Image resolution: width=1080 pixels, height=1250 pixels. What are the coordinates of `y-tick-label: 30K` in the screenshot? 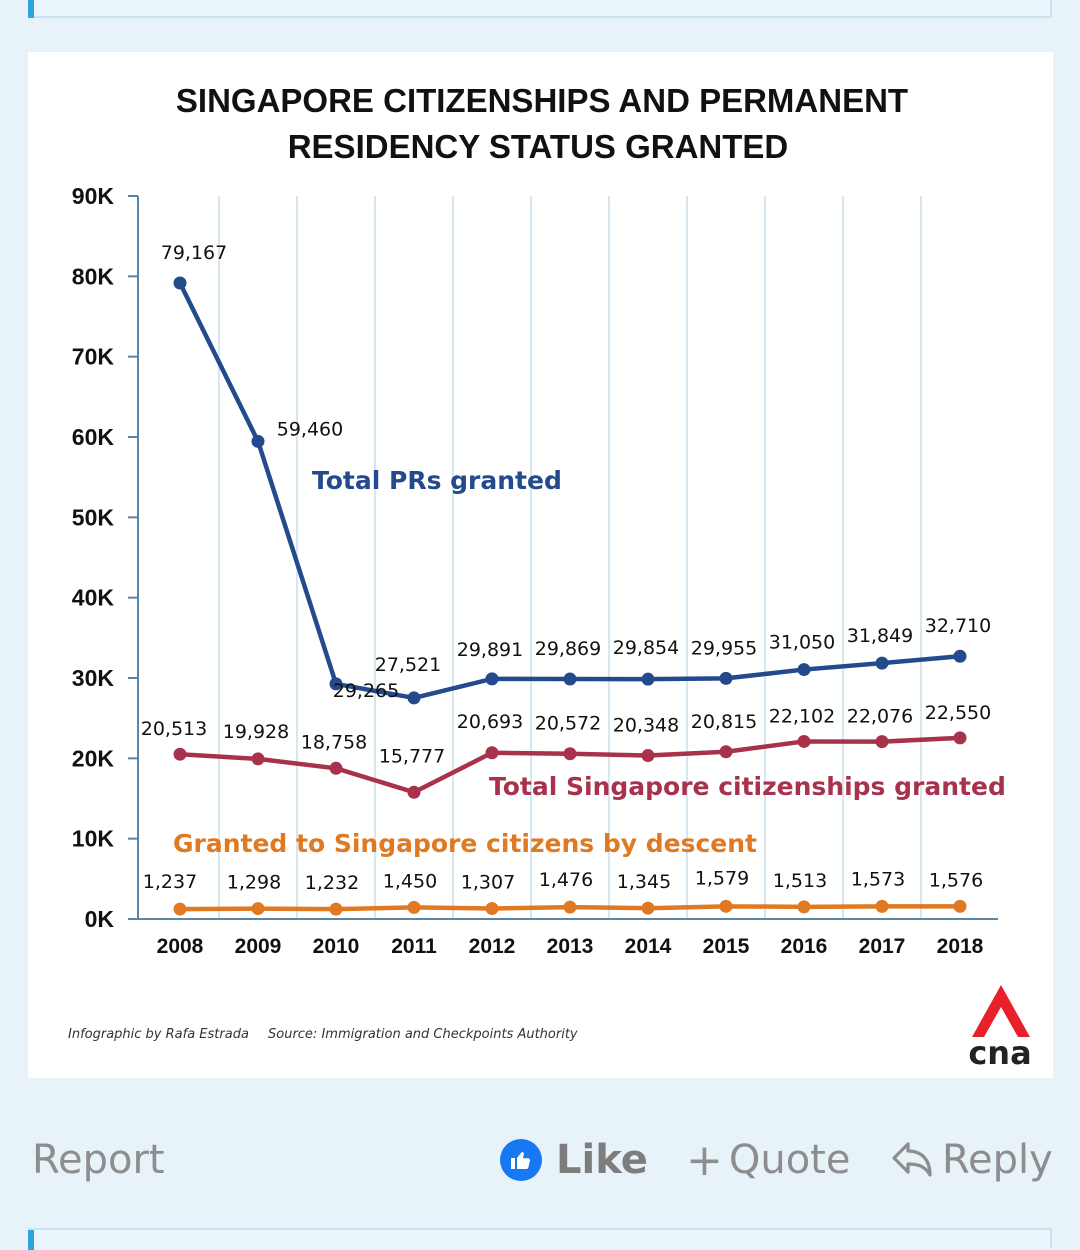 It's located at (93, 678).